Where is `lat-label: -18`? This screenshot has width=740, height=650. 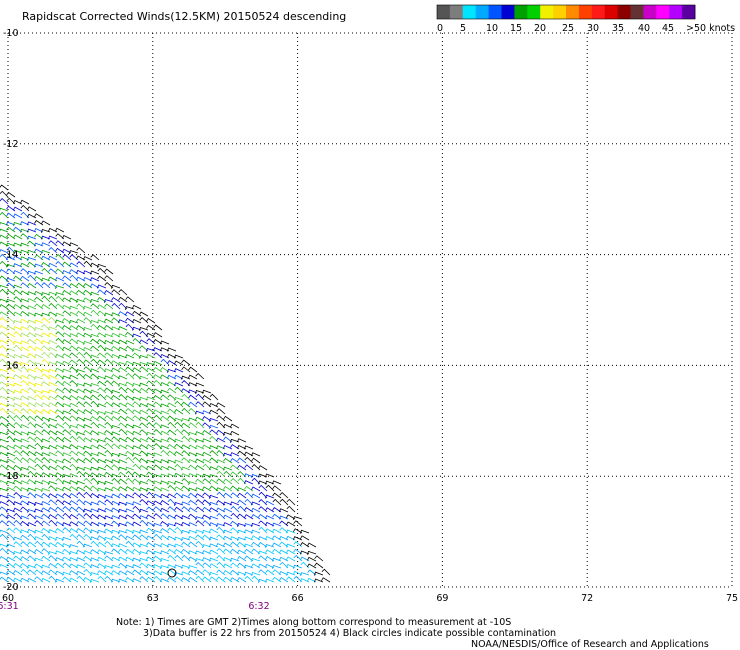
lat-label: -18 is located at coordinates (11, 476).